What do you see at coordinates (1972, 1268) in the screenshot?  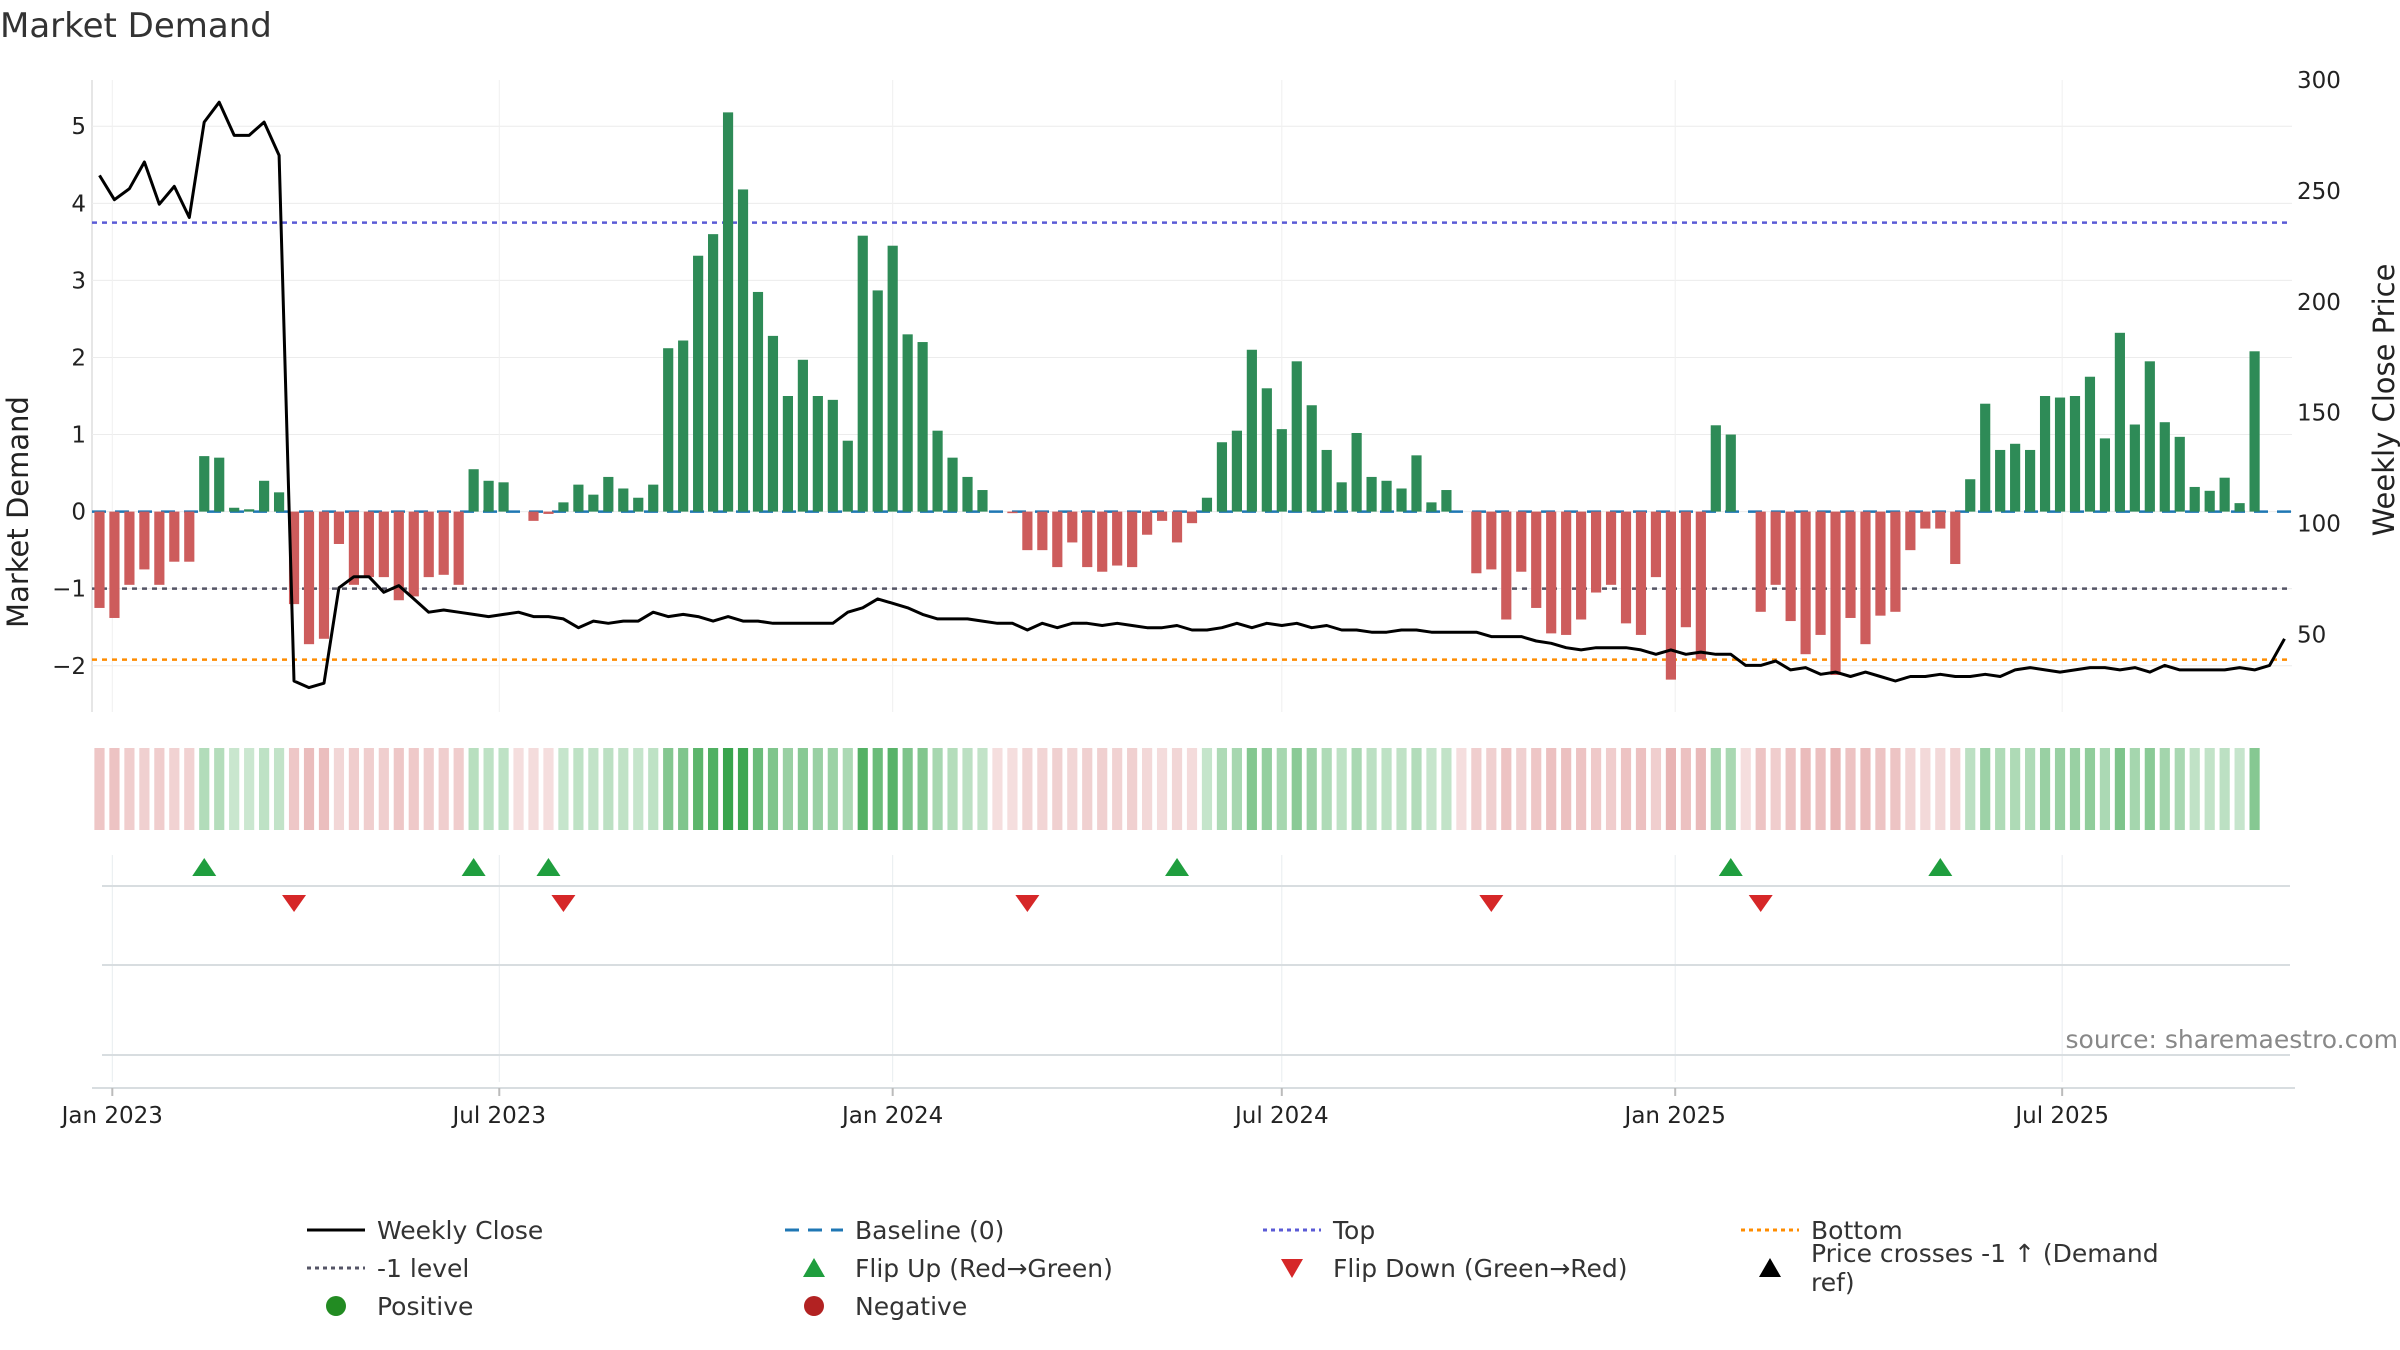 I see `legend-item-price-cross: Price crosses -1 ↑ (Demand ref)` at bounding box center [1972, 1268].